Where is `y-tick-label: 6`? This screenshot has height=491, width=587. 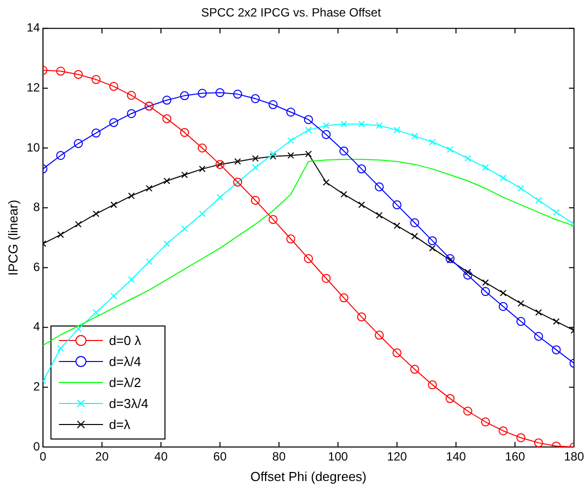 y-tick-label: 6 is located at coordinates (36, 267).